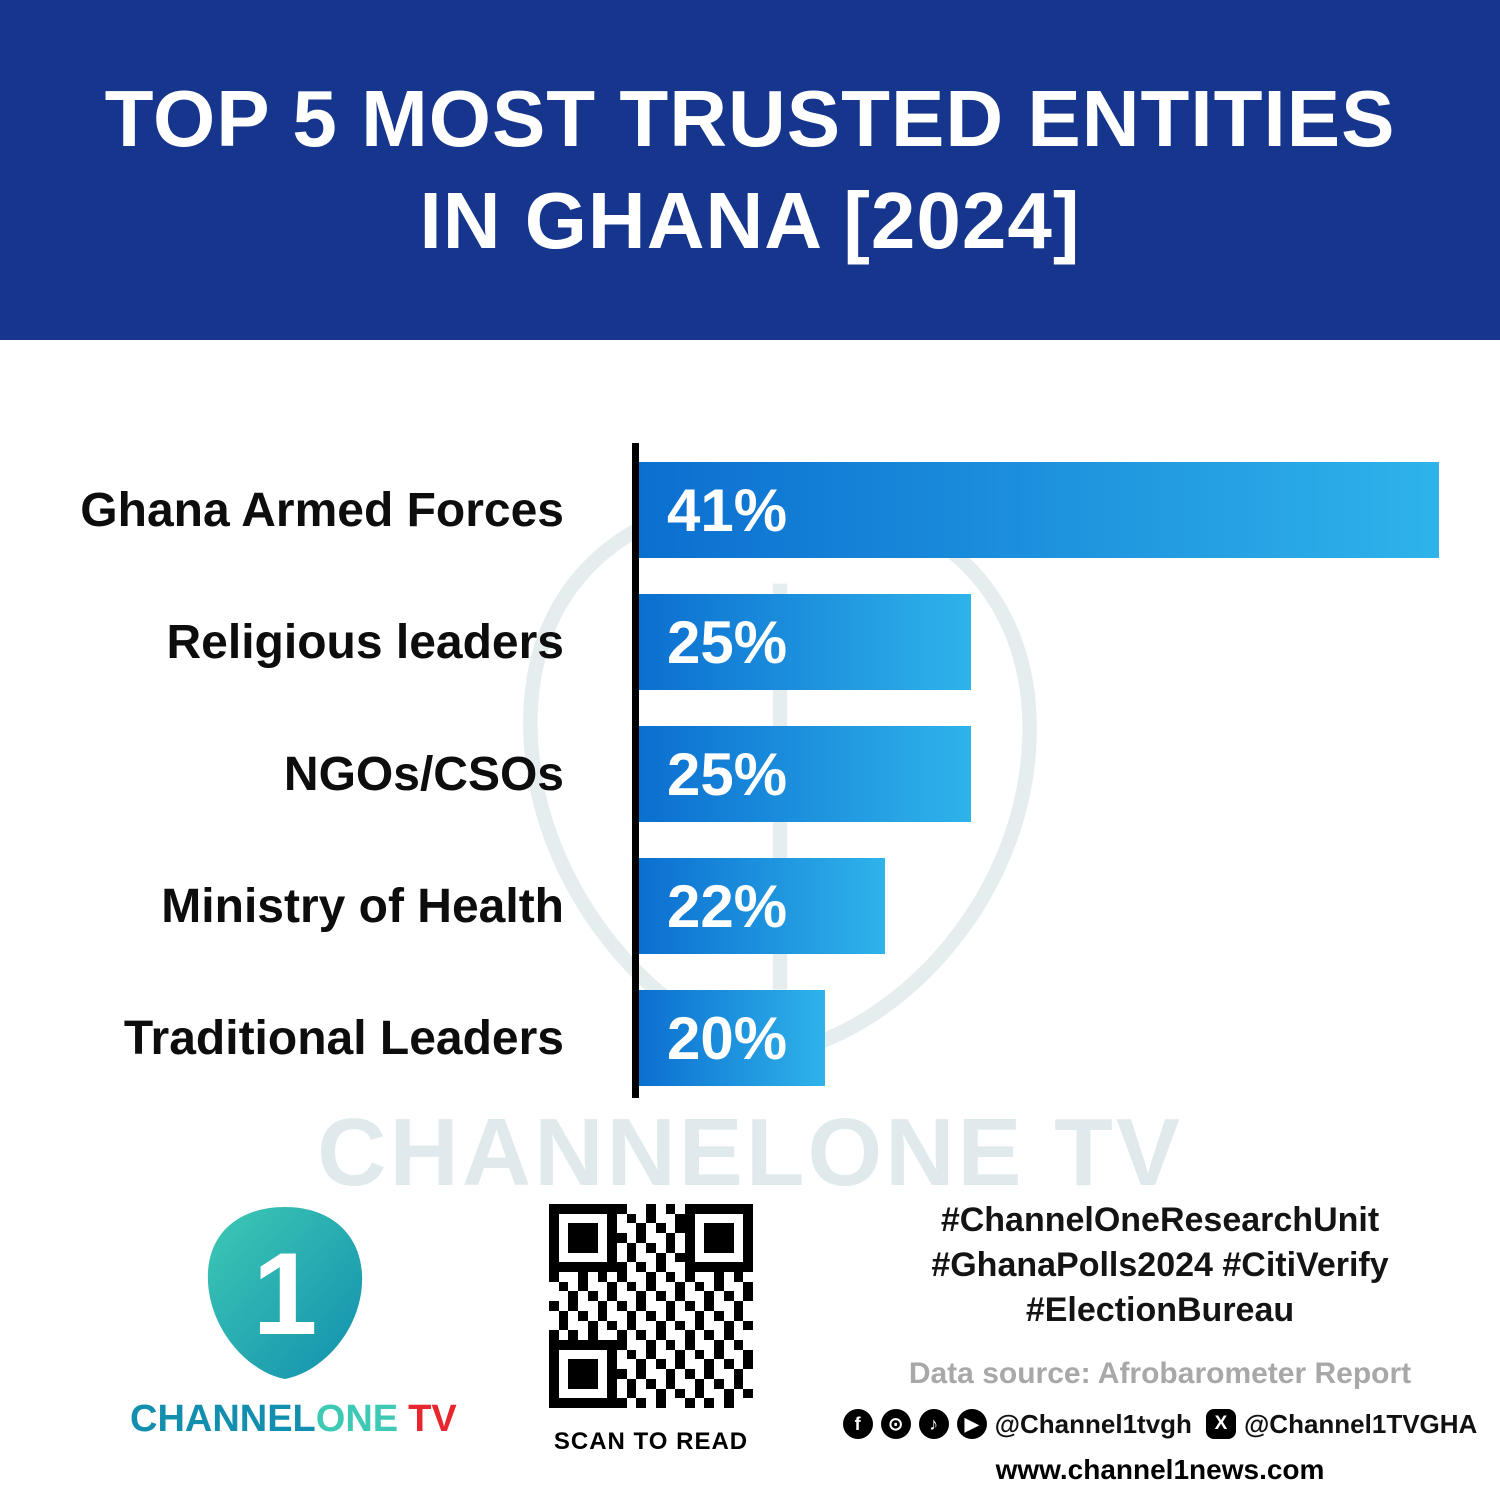 This screenshot has width=1500, height=1500. I want to click on category-label: Ghana Armed Forces, so click(322, 510).